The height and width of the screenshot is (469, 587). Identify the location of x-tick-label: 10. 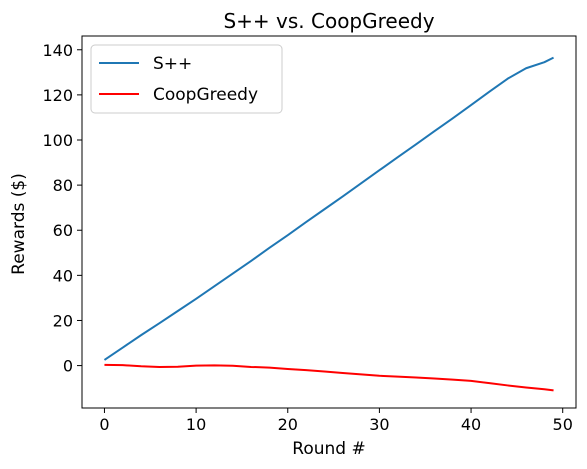
(196, 424).